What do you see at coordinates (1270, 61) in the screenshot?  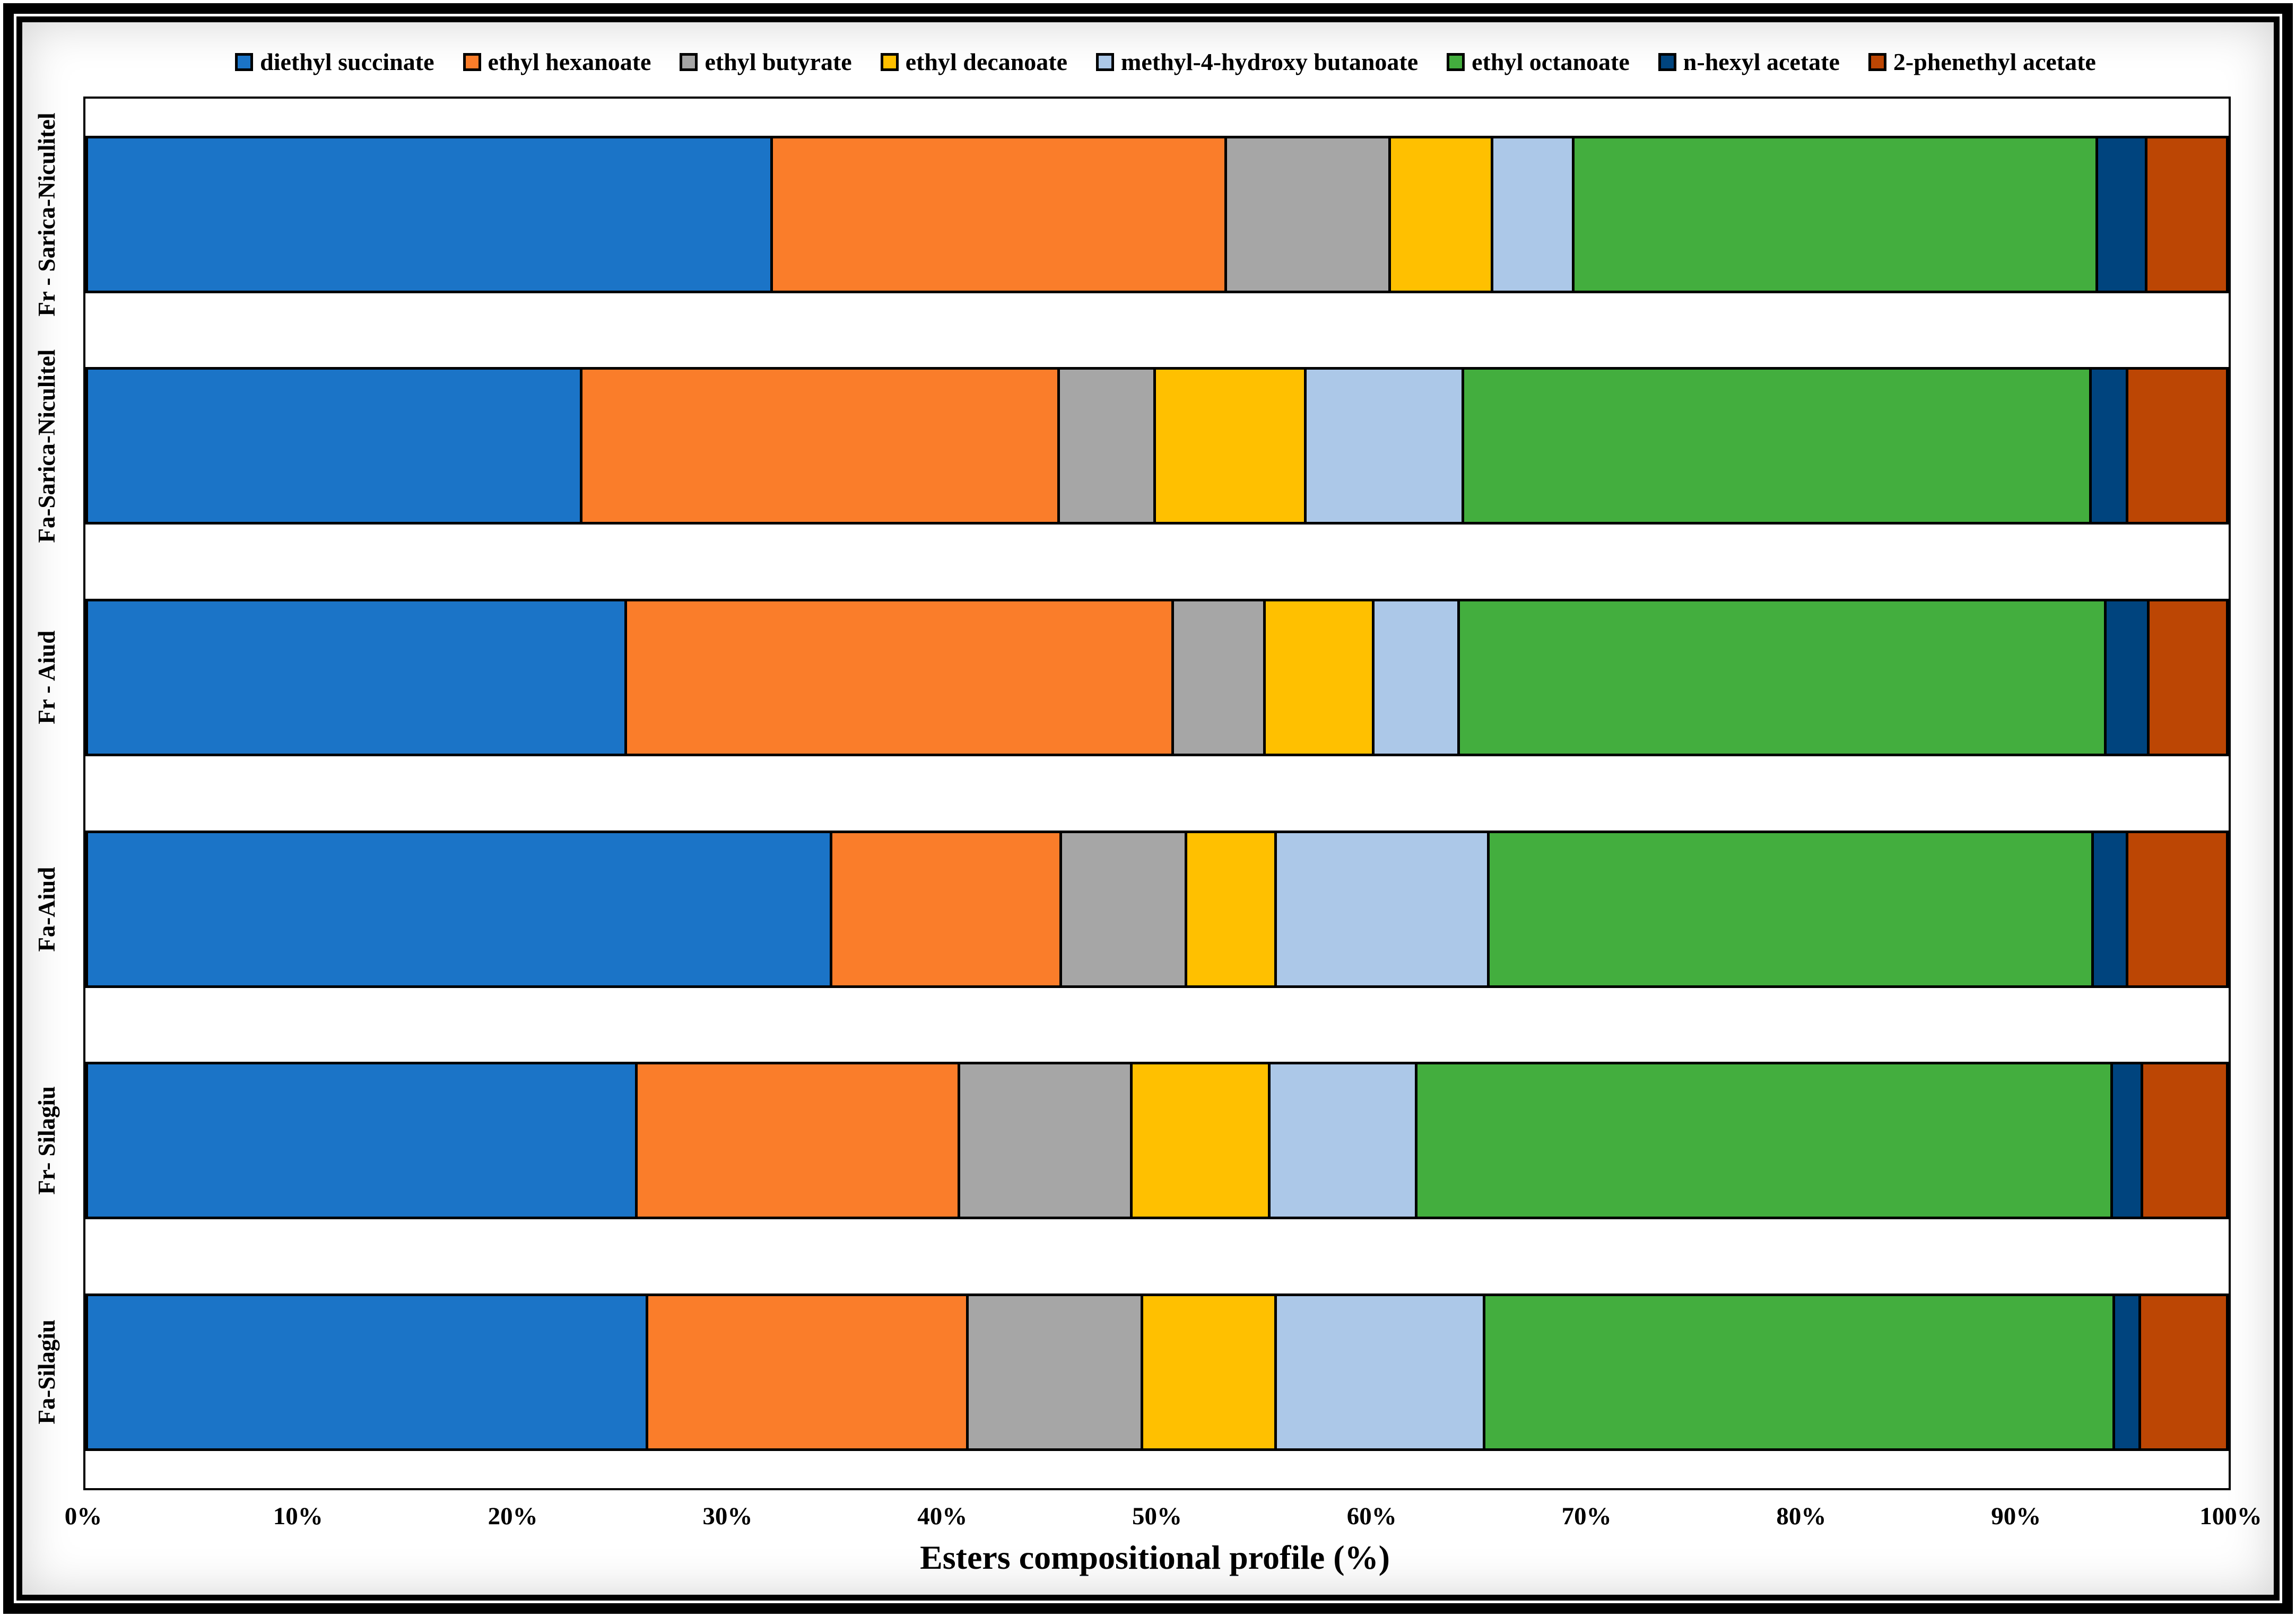 I see `legend-label: methyl-4-hydroxy butanoate` at bounding box center [1270, 61].